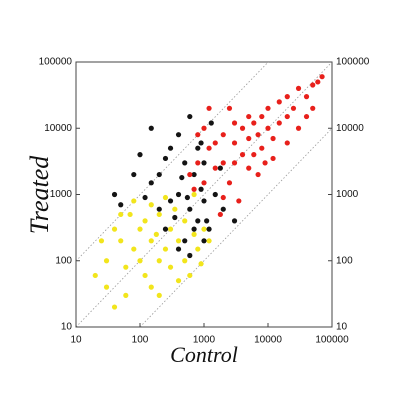  Describe the element at coordinates (350, 128) in the screenshot. I see `y-tick-label-right: 10000` at that location.